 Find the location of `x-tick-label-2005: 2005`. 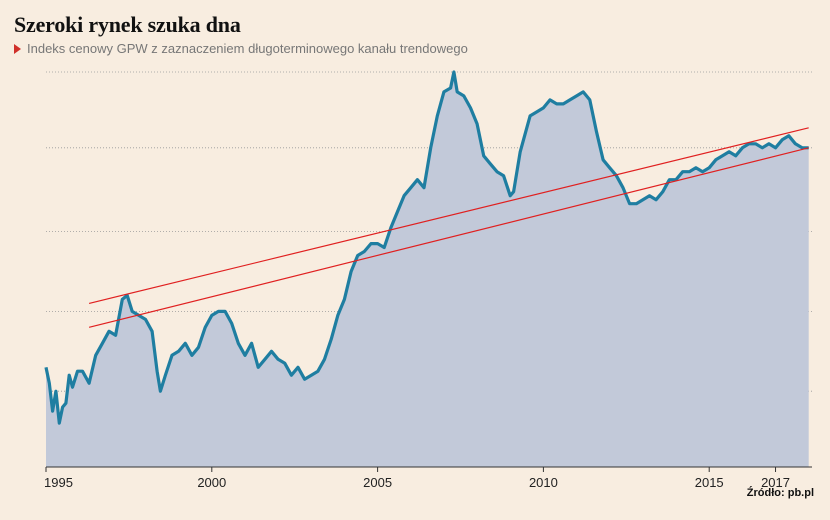

x-tick-label-2005: 2005 is located at coordinates (377, 482).